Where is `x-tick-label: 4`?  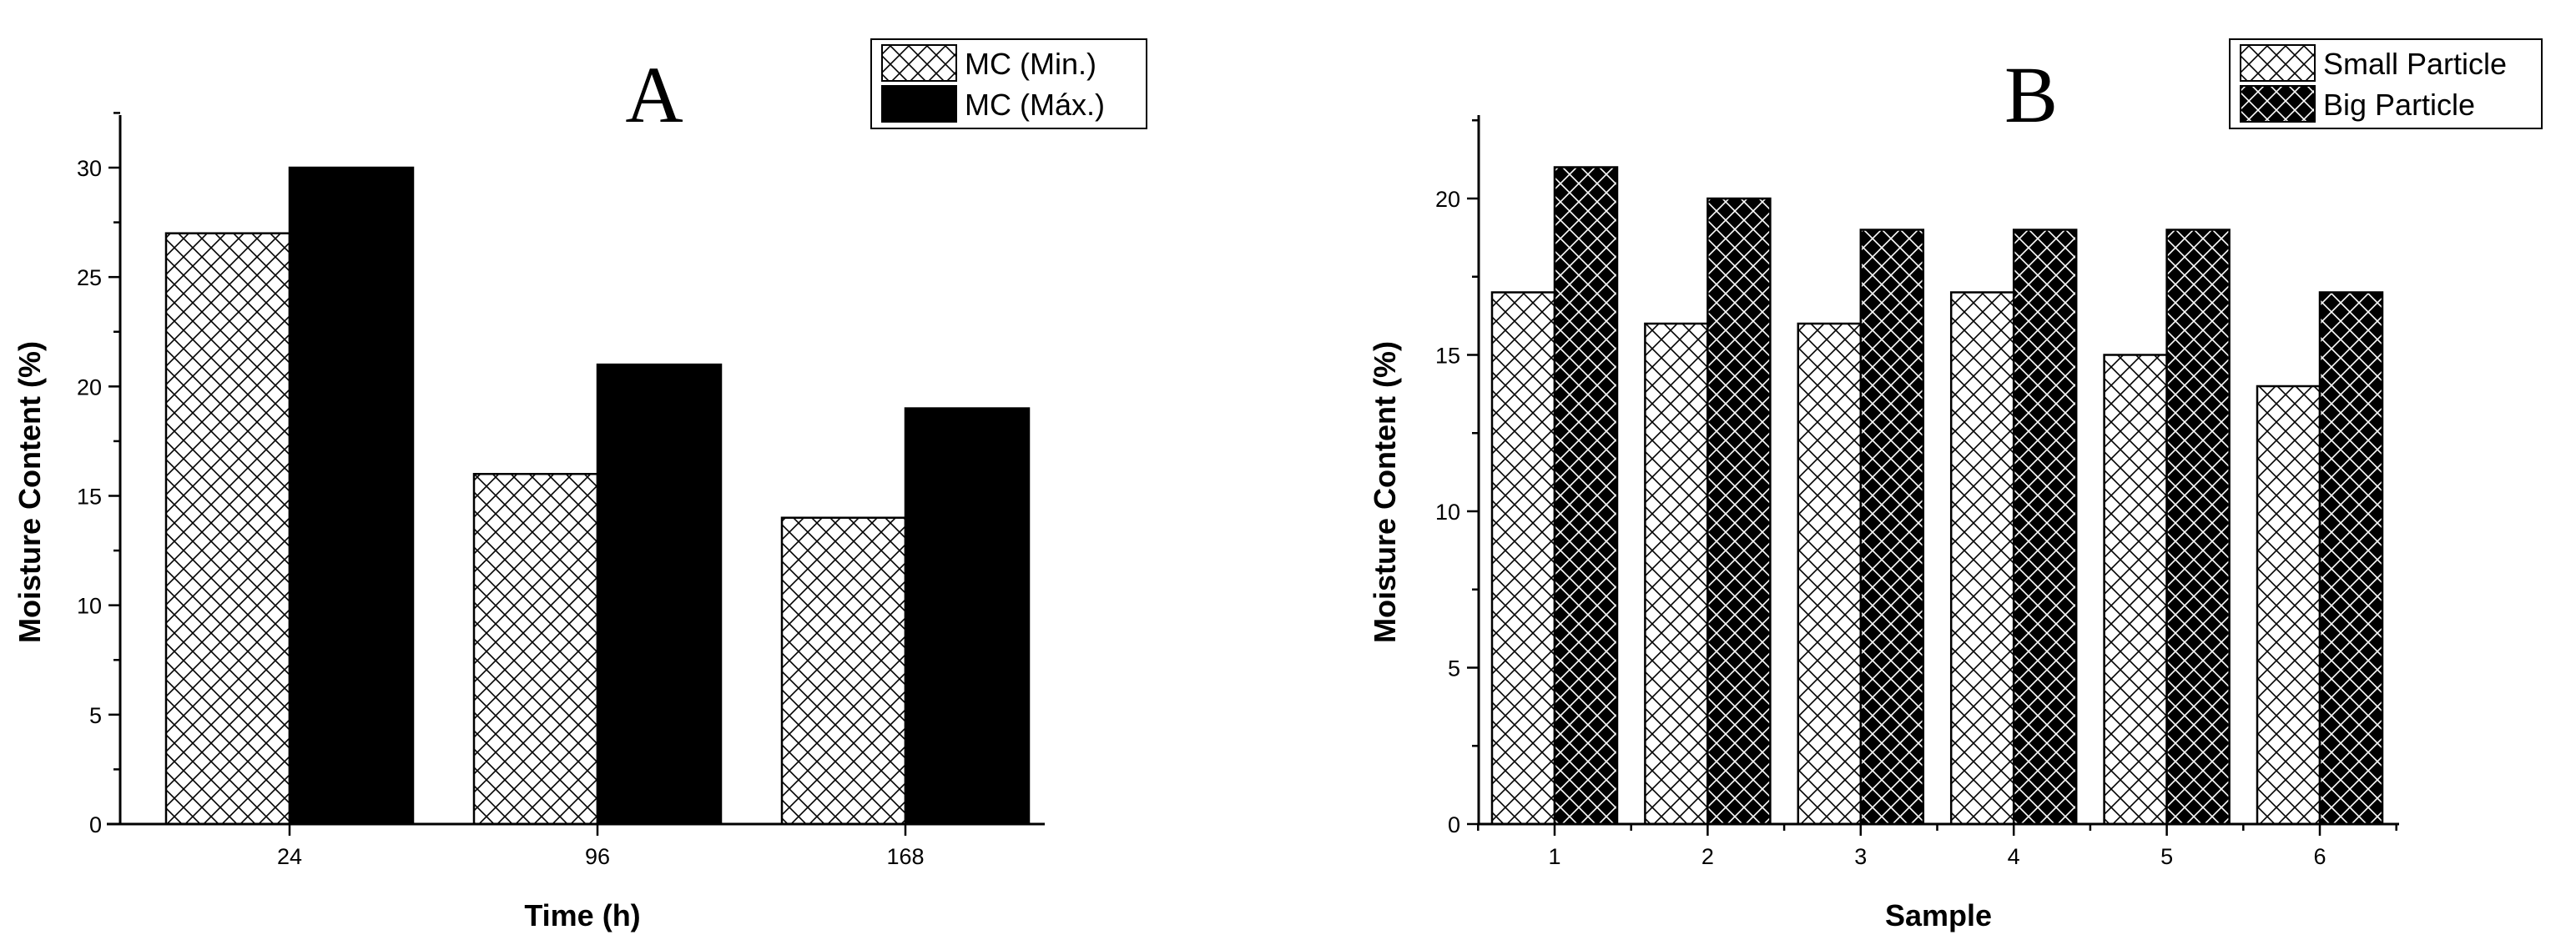 x-tick-label: 4 is located at coordinates (2014, 856).